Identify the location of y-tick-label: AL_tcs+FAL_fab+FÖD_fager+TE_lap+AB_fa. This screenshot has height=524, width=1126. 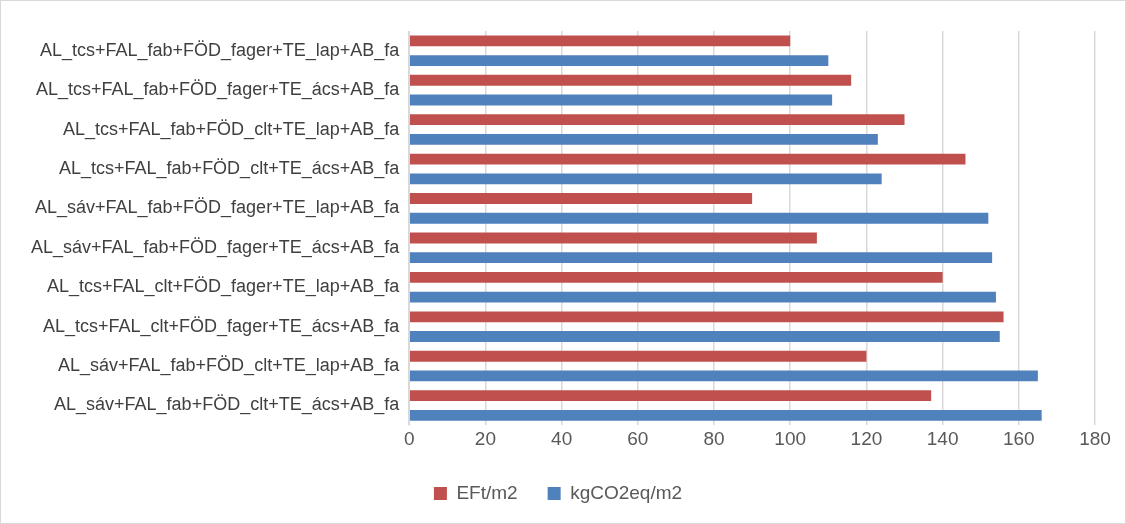
(220, 50).